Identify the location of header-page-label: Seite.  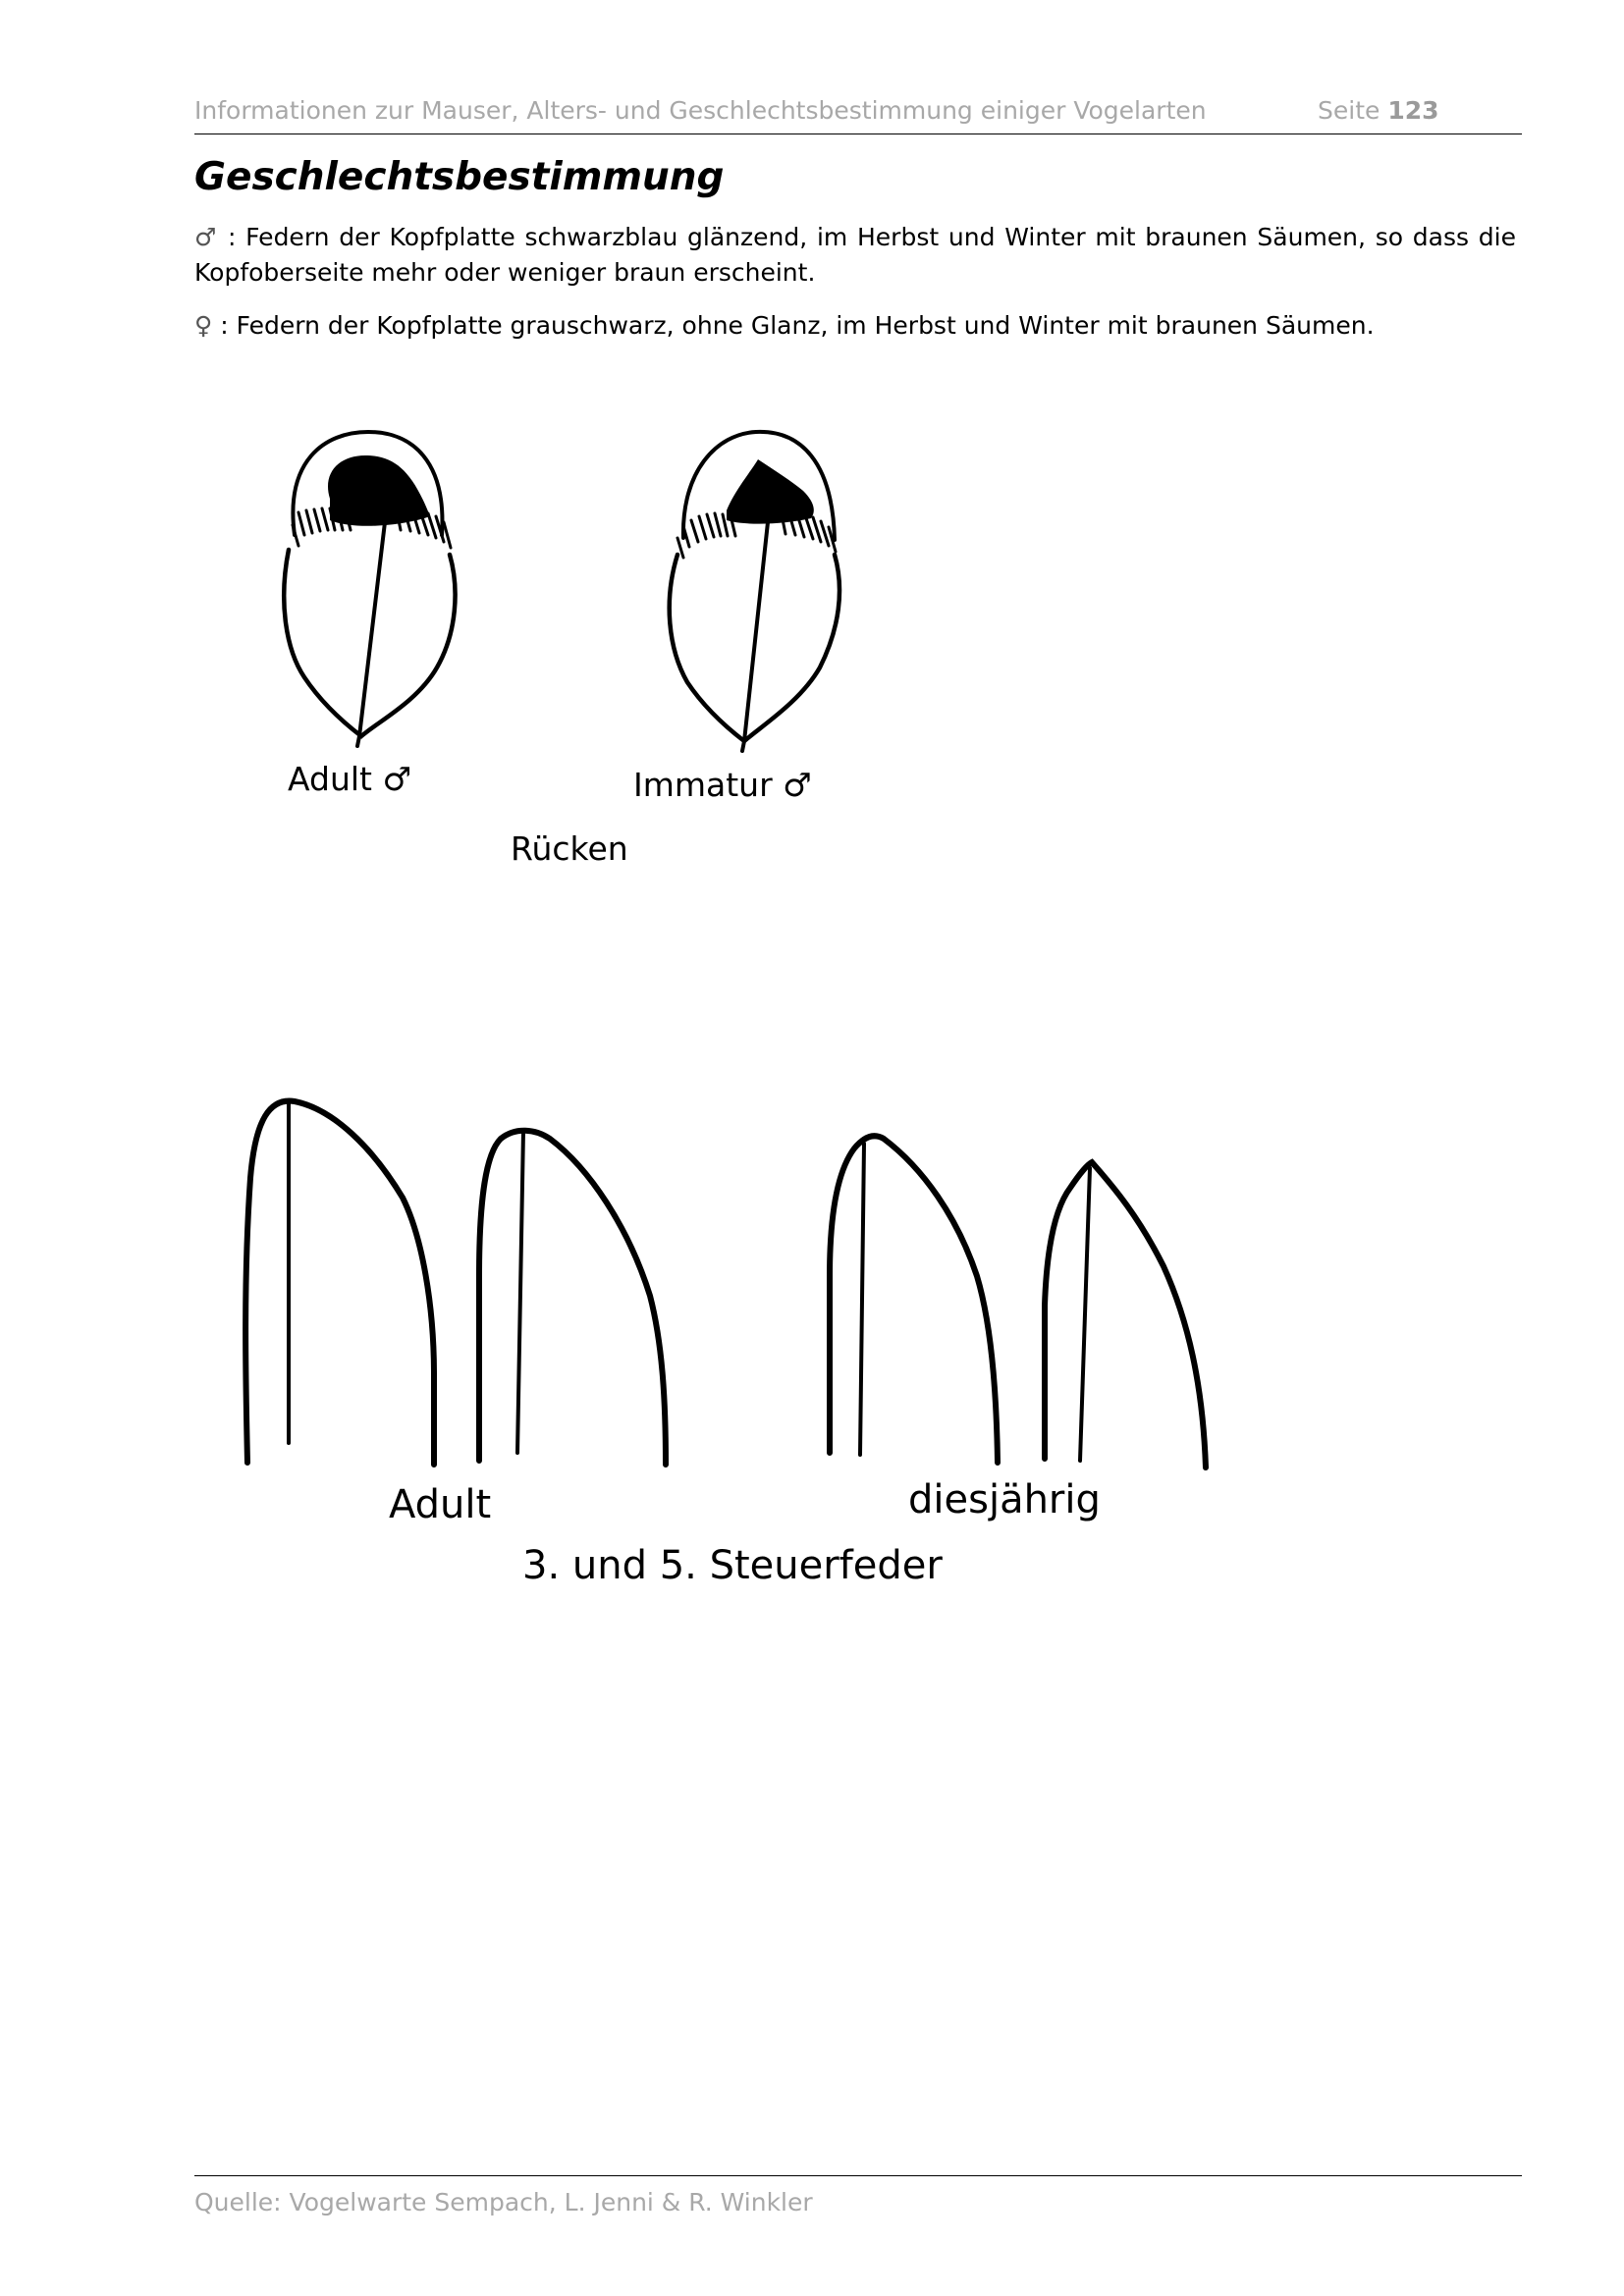
(1349, 110).